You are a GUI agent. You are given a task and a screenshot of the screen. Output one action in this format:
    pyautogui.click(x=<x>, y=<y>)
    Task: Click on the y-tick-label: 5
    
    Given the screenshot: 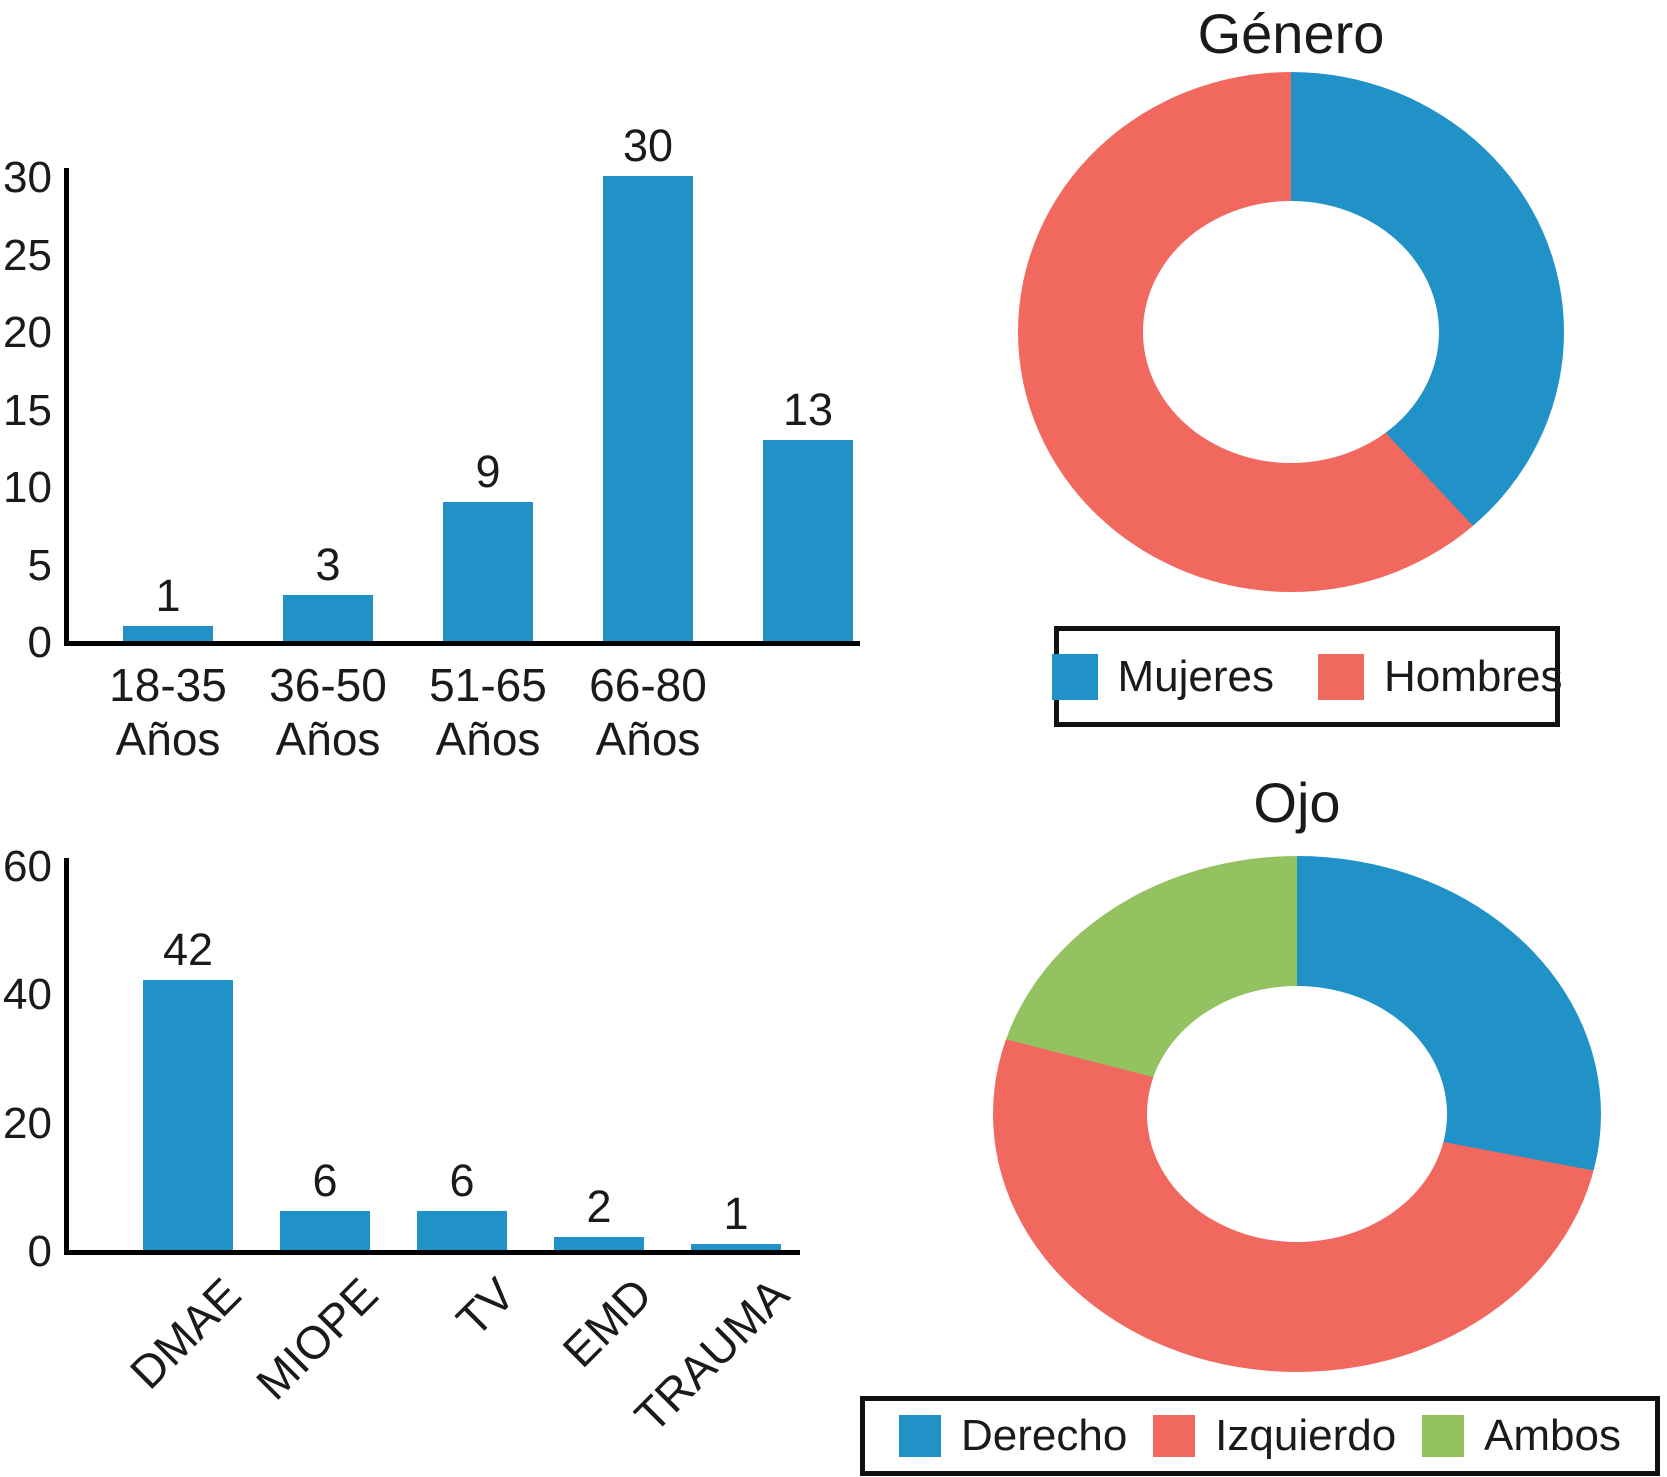 What is the action you would take?
    pyautogui.click(x=39, y=565)
    